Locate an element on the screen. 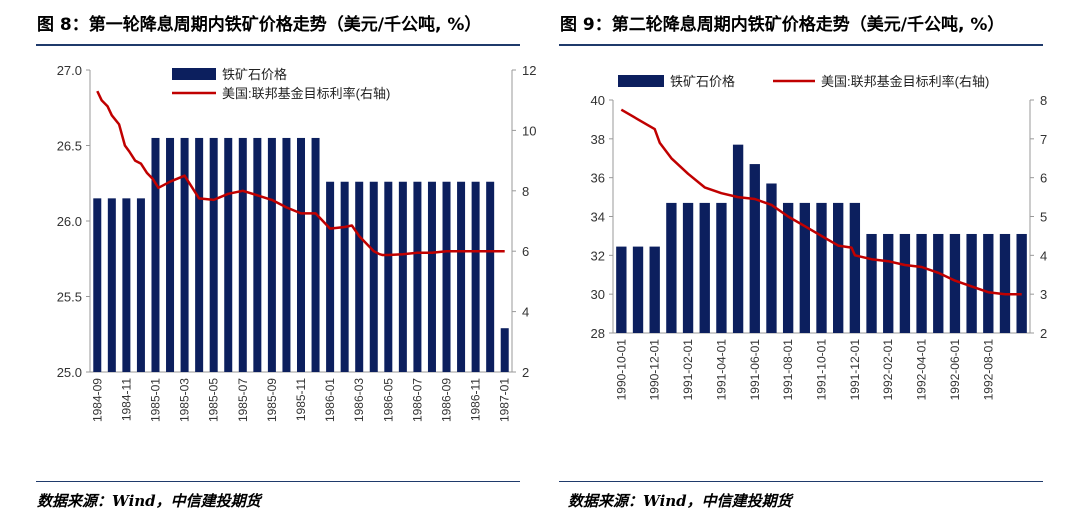  chart9-x-tick-label: 1991-02-01 is located at coordinates (688, 370).